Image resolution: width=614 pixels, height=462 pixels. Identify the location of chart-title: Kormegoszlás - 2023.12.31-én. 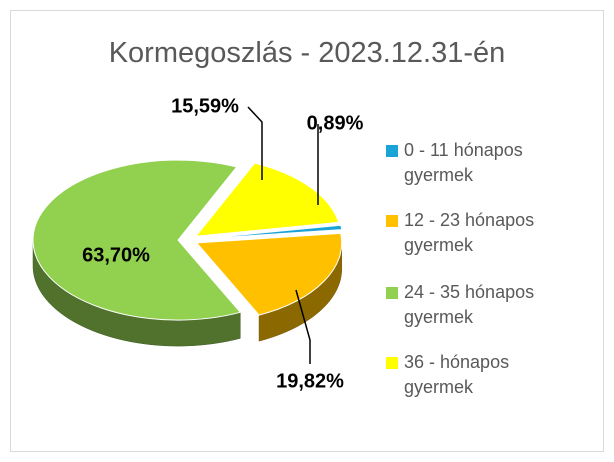
(307, 53).